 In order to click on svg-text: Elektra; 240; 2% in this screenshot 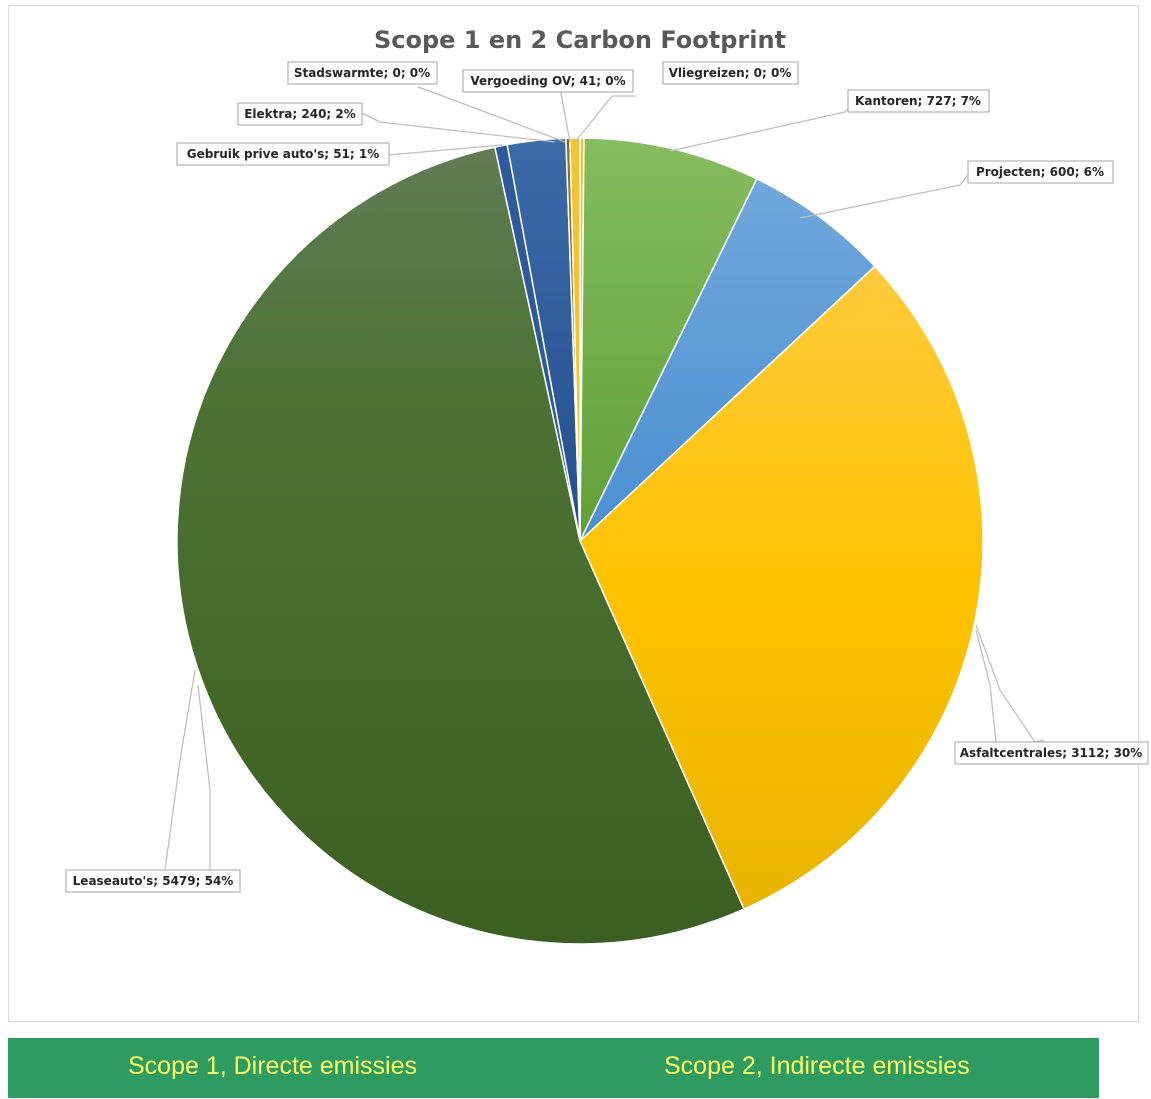, I will do `click(300, 114)`.